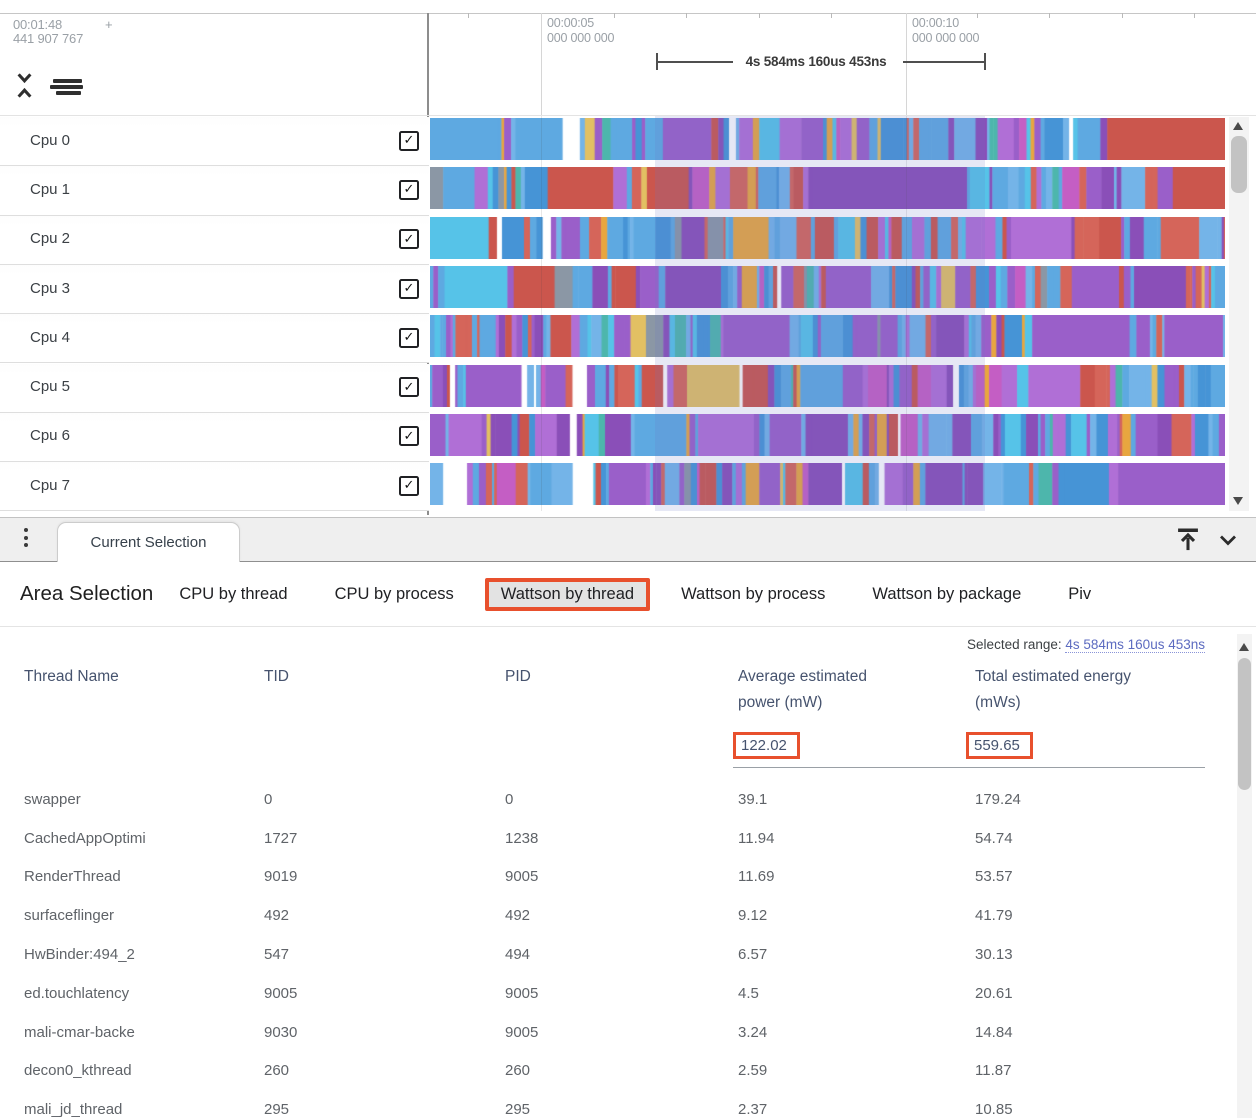 This screenshot has height=1118, width=1256. I want to click on tab-piv: Piv, so click(1080, 593).